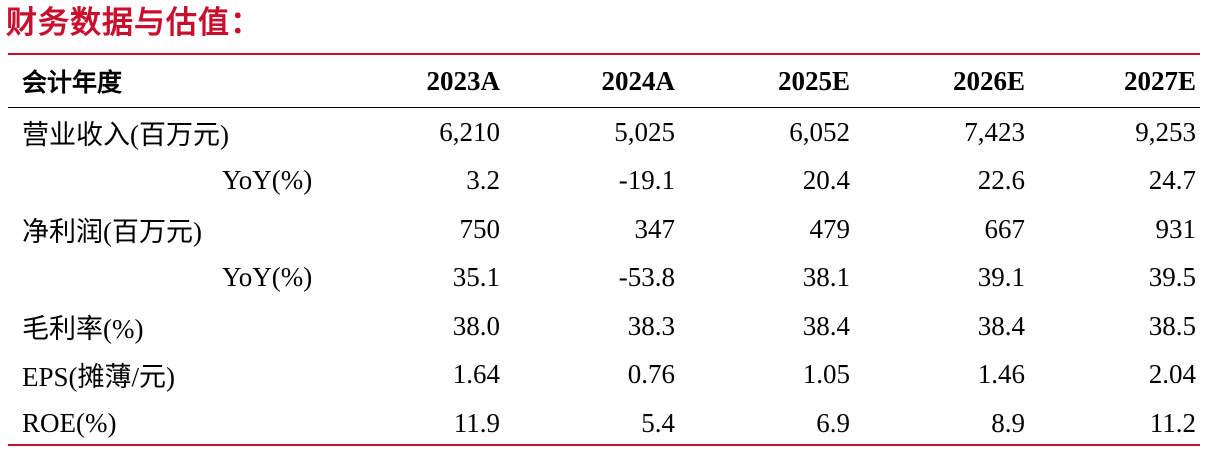 This screenshot has width=1221, height=465. What do you see at coordinates (819, 131) in the screenshot?
I see `table-cell: 6,052` at bounding box center [819, 131].